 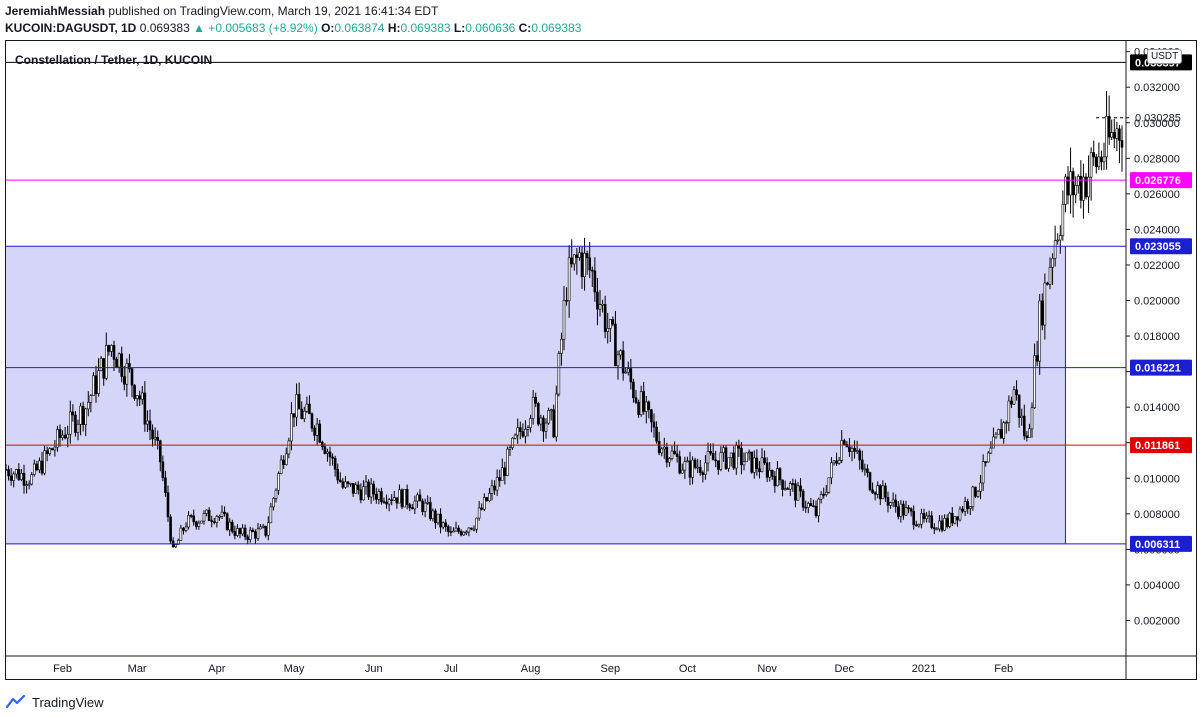 What do you see at coordinates (16, 702) in the screenshot?
I see `tradingview-logo-icon` at bounding box center [16, 702].